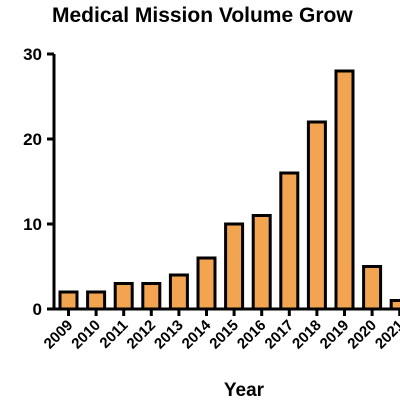 The height and width of the screenshot is (400, 400). What do you see at coordinates (316, 215) in the screenshot?
I see `bar-2018` at bounding box center [316, 215].